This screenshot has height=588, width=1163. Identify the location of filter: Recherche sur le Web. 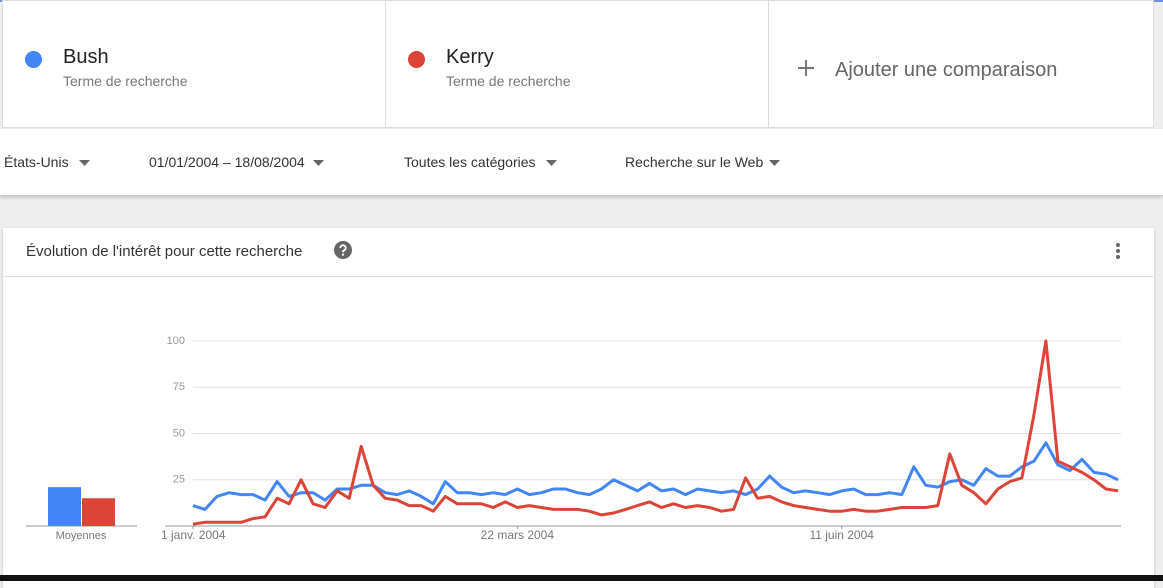
(703, 162).